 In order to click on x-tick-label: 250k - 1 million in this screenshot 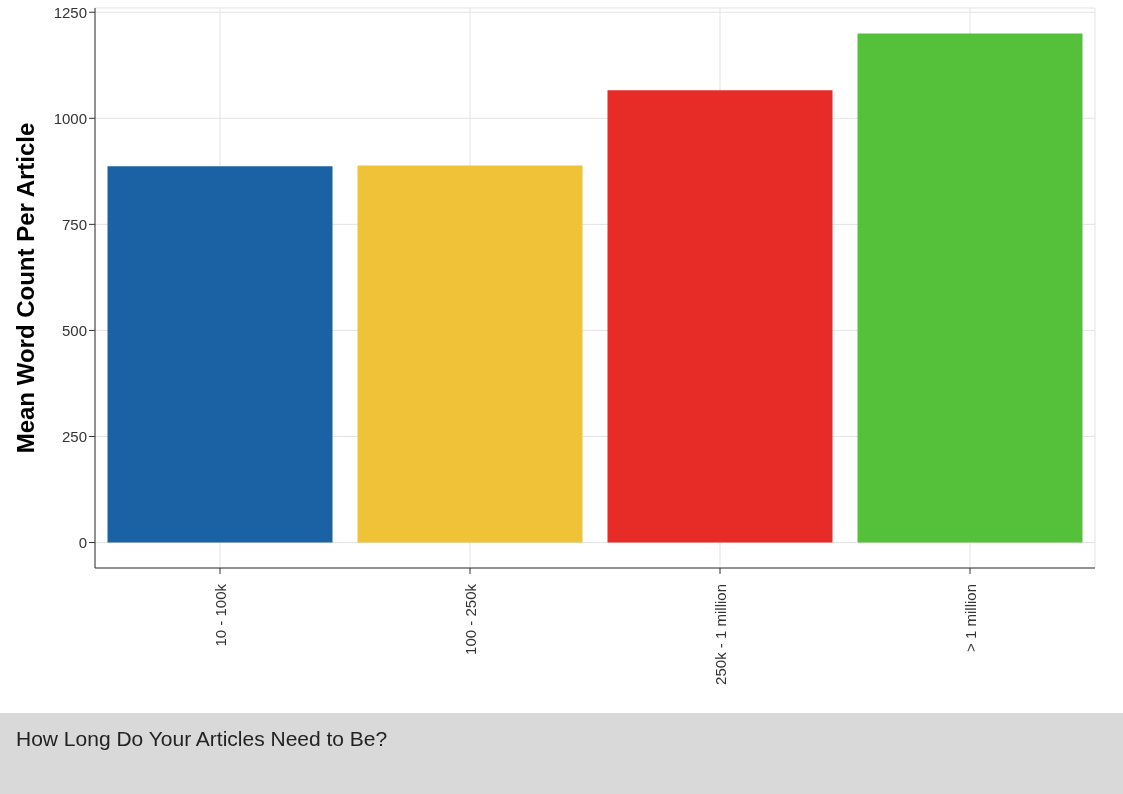, I will do `click(720, 634)`.